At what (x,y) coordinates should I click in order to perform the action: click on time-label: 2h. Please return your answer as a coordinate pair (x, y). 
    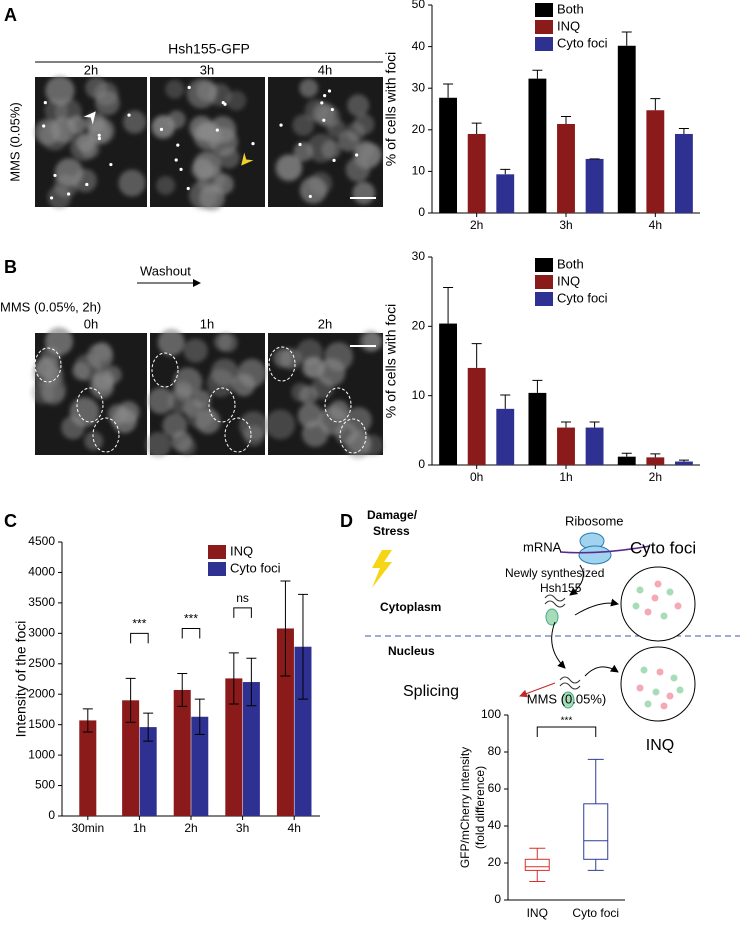
    Looking at the image, I should click on (325, 323).